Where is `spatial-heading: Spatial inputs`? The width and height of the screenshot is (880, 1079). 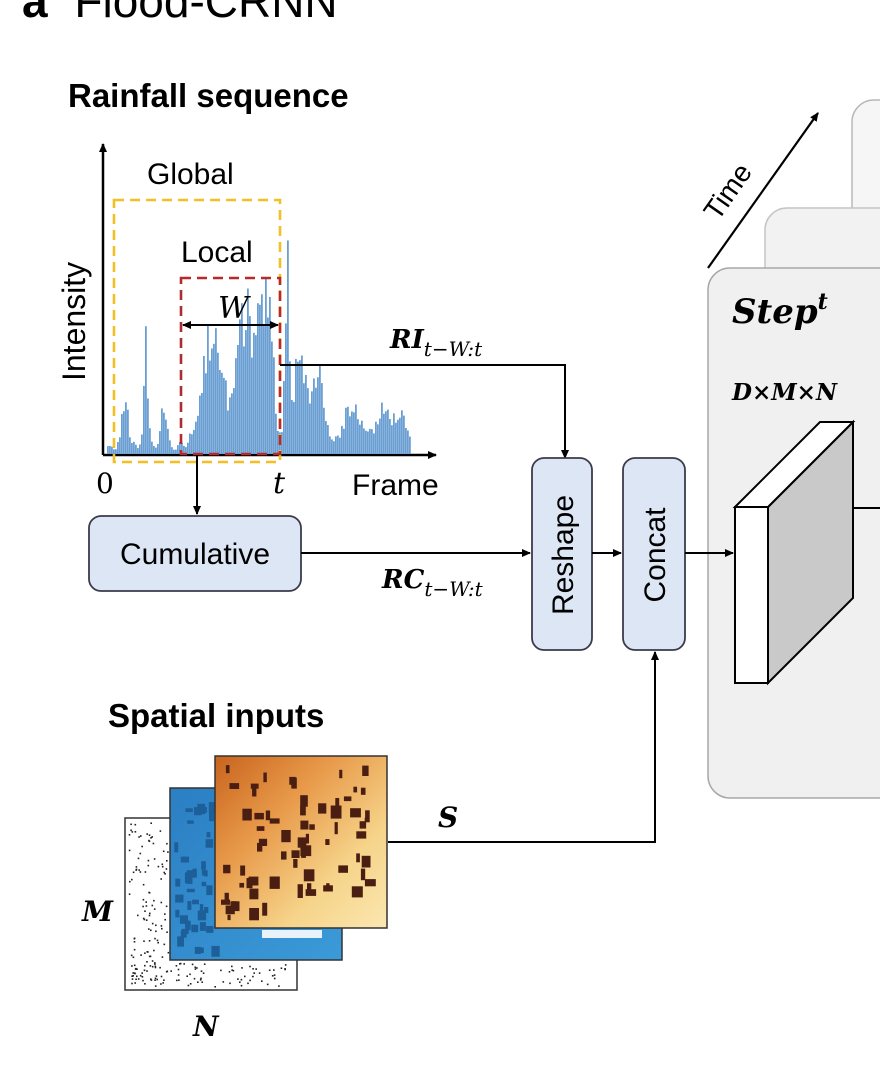
spatial-heading: Spatial inputs is located at coordinates (216, 715).